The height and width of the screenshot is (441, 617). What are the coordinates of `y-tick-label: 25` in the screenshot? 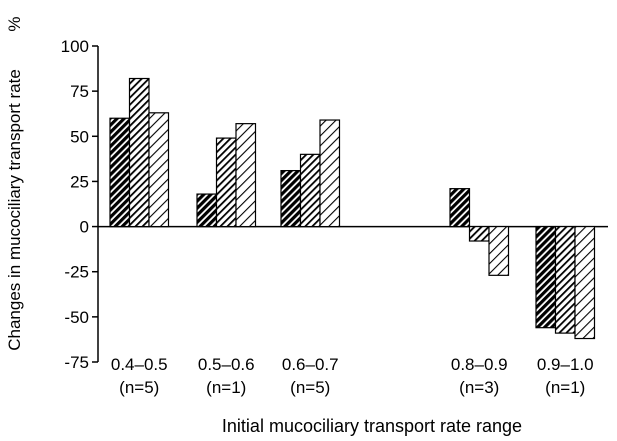 It's located at (79, 181).